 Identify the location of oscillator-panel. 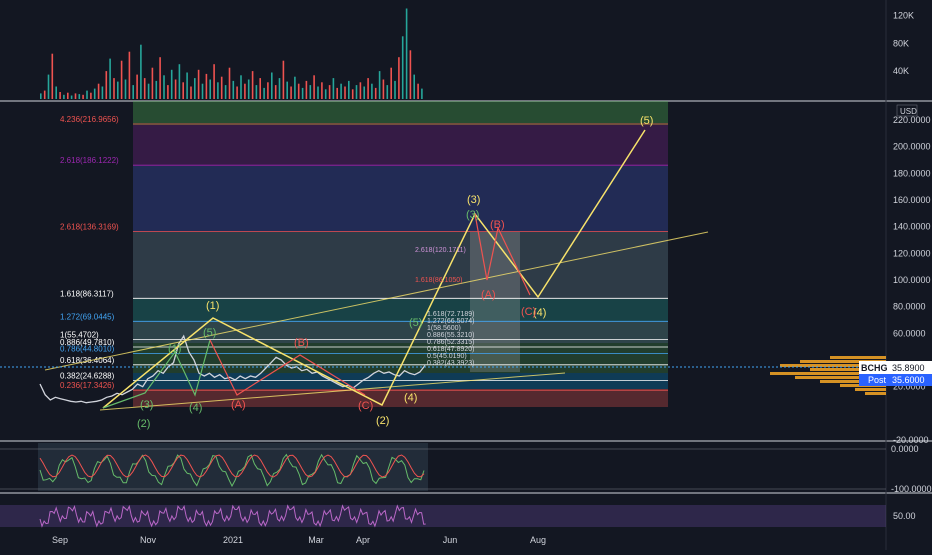
(443, 467).